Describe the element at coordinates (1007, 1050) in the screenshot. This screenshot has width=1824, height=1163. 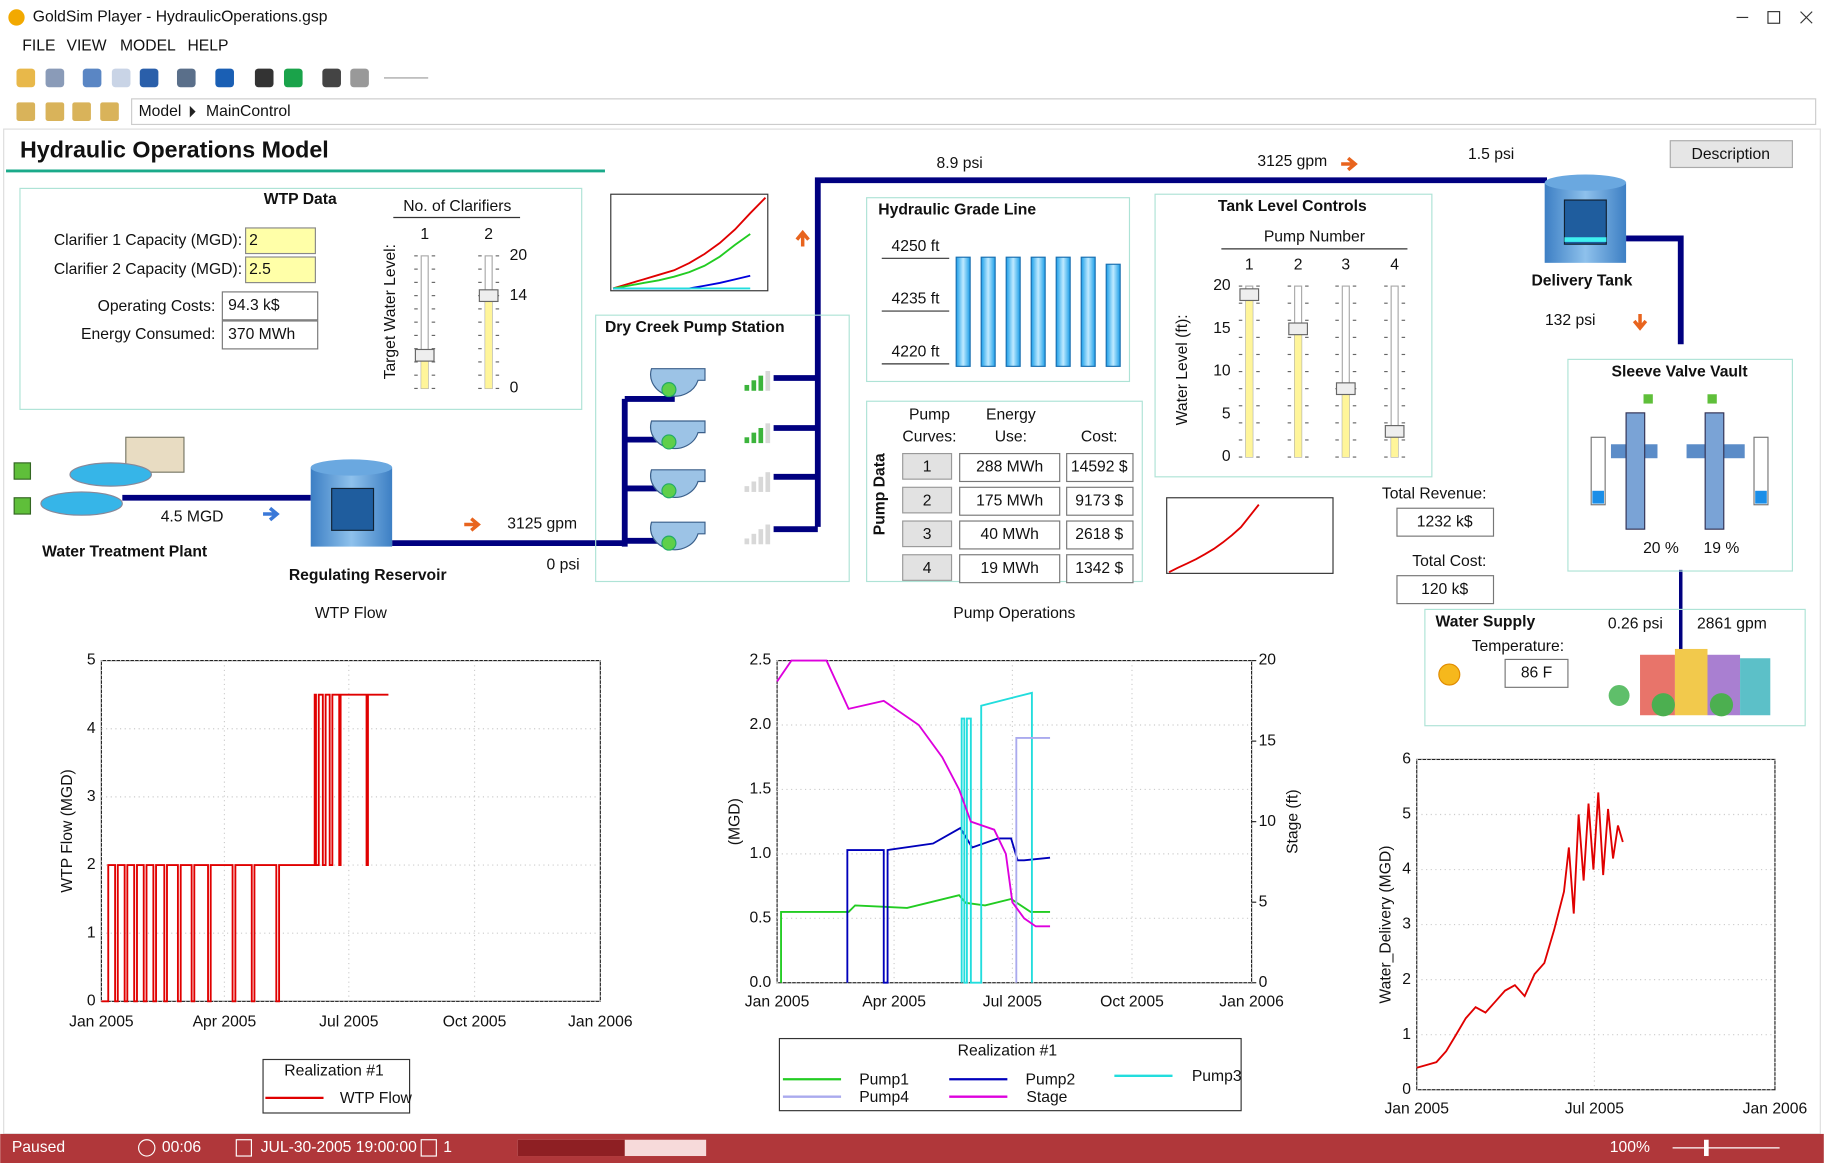
I see `legend-title: Realization #1` at that location.